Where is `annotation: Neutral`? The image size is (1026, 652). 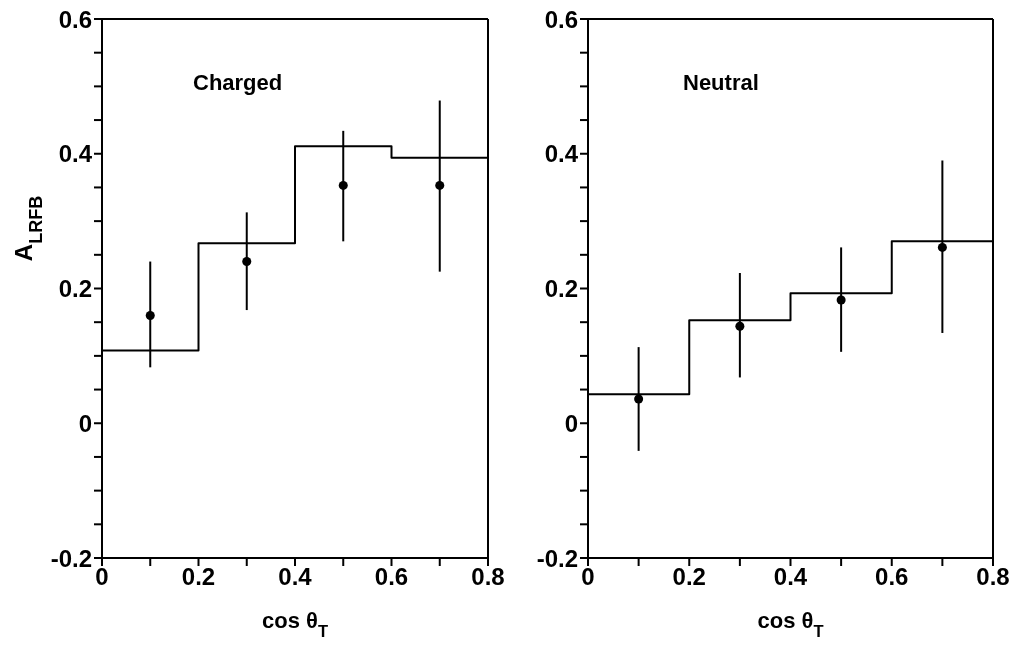
annotation: Neutral is located at coordinates (721, 83).